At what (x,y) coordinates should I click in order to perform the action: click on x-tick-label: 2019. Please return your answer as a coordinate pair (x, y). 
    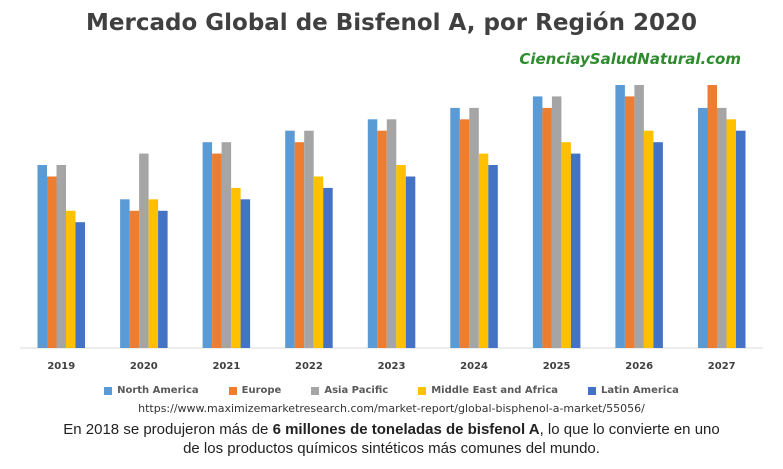
    Looking at the image, I should click on (61, 366).